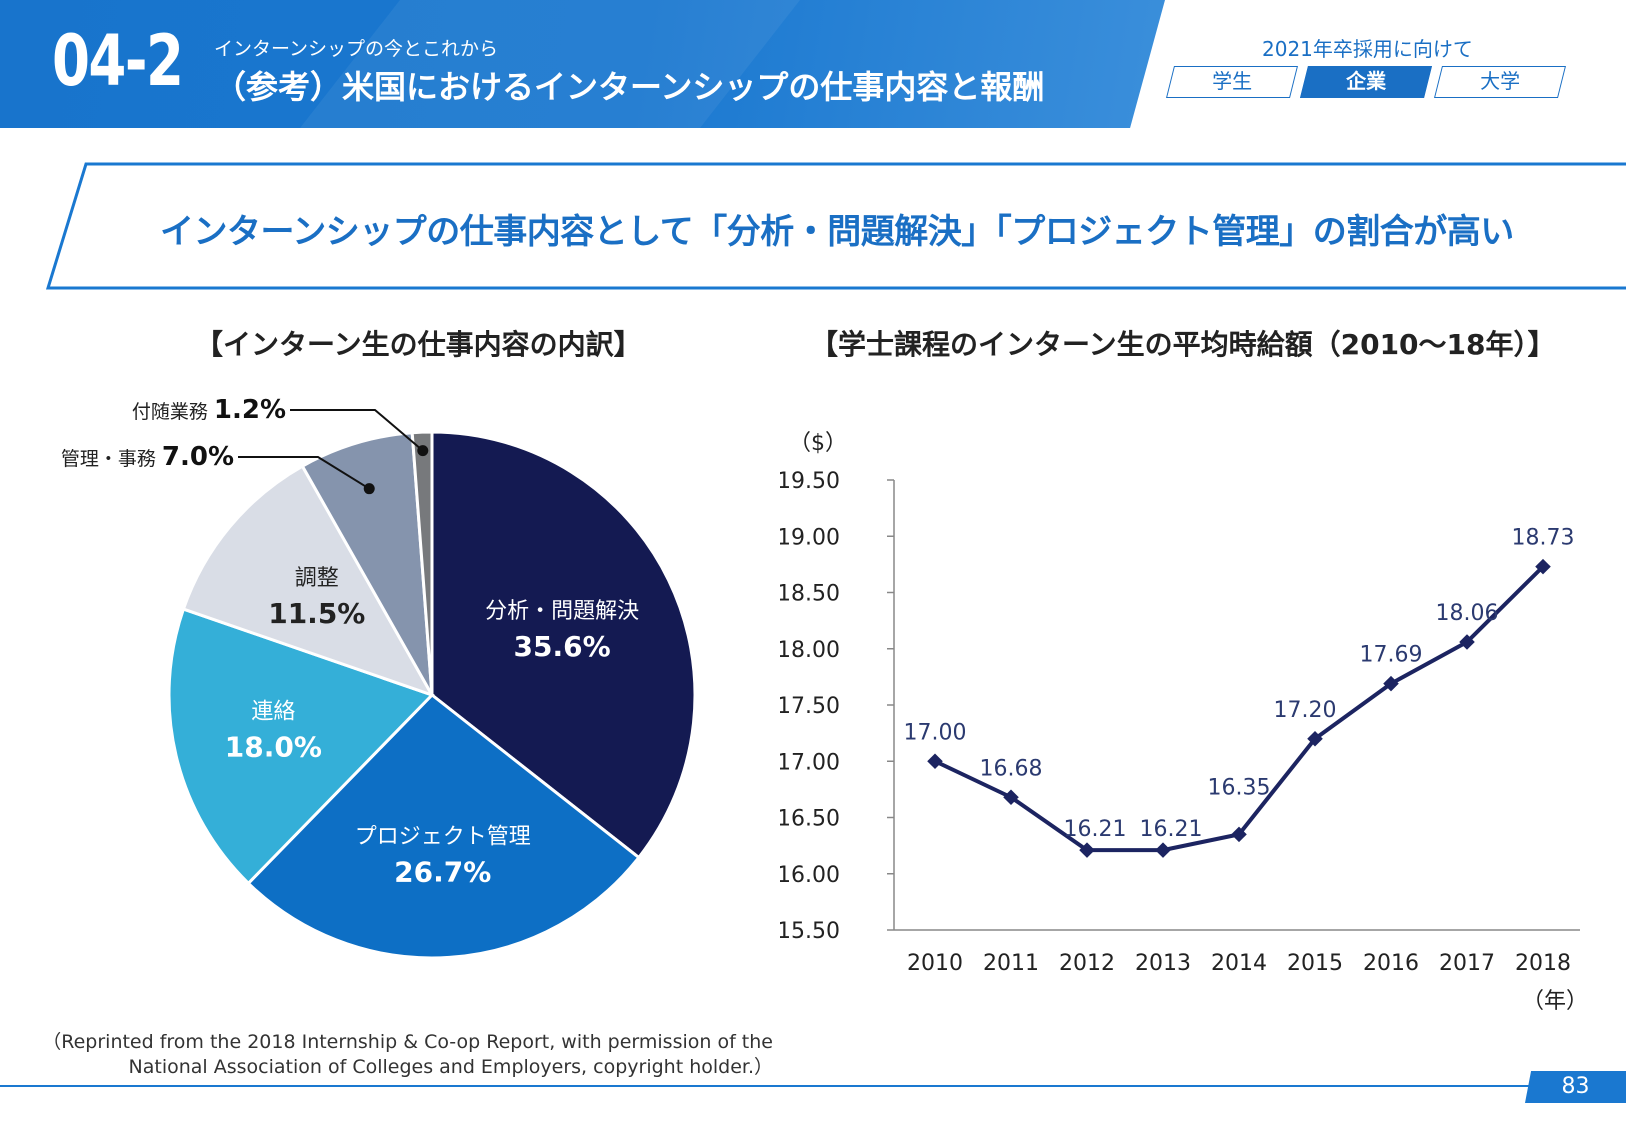  I want to click on line-chart-title: 【学士課程のインターン生の平均時給額（2010～18年）】, so click(1183, 344).